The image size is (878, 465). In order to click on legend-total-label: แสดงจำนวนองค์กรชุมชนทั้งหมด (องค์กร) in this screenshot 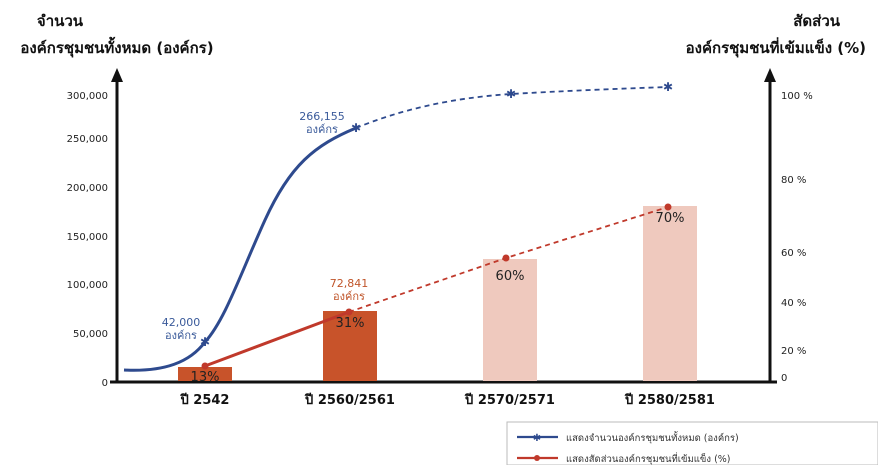, I will do `click(652, 437)`.